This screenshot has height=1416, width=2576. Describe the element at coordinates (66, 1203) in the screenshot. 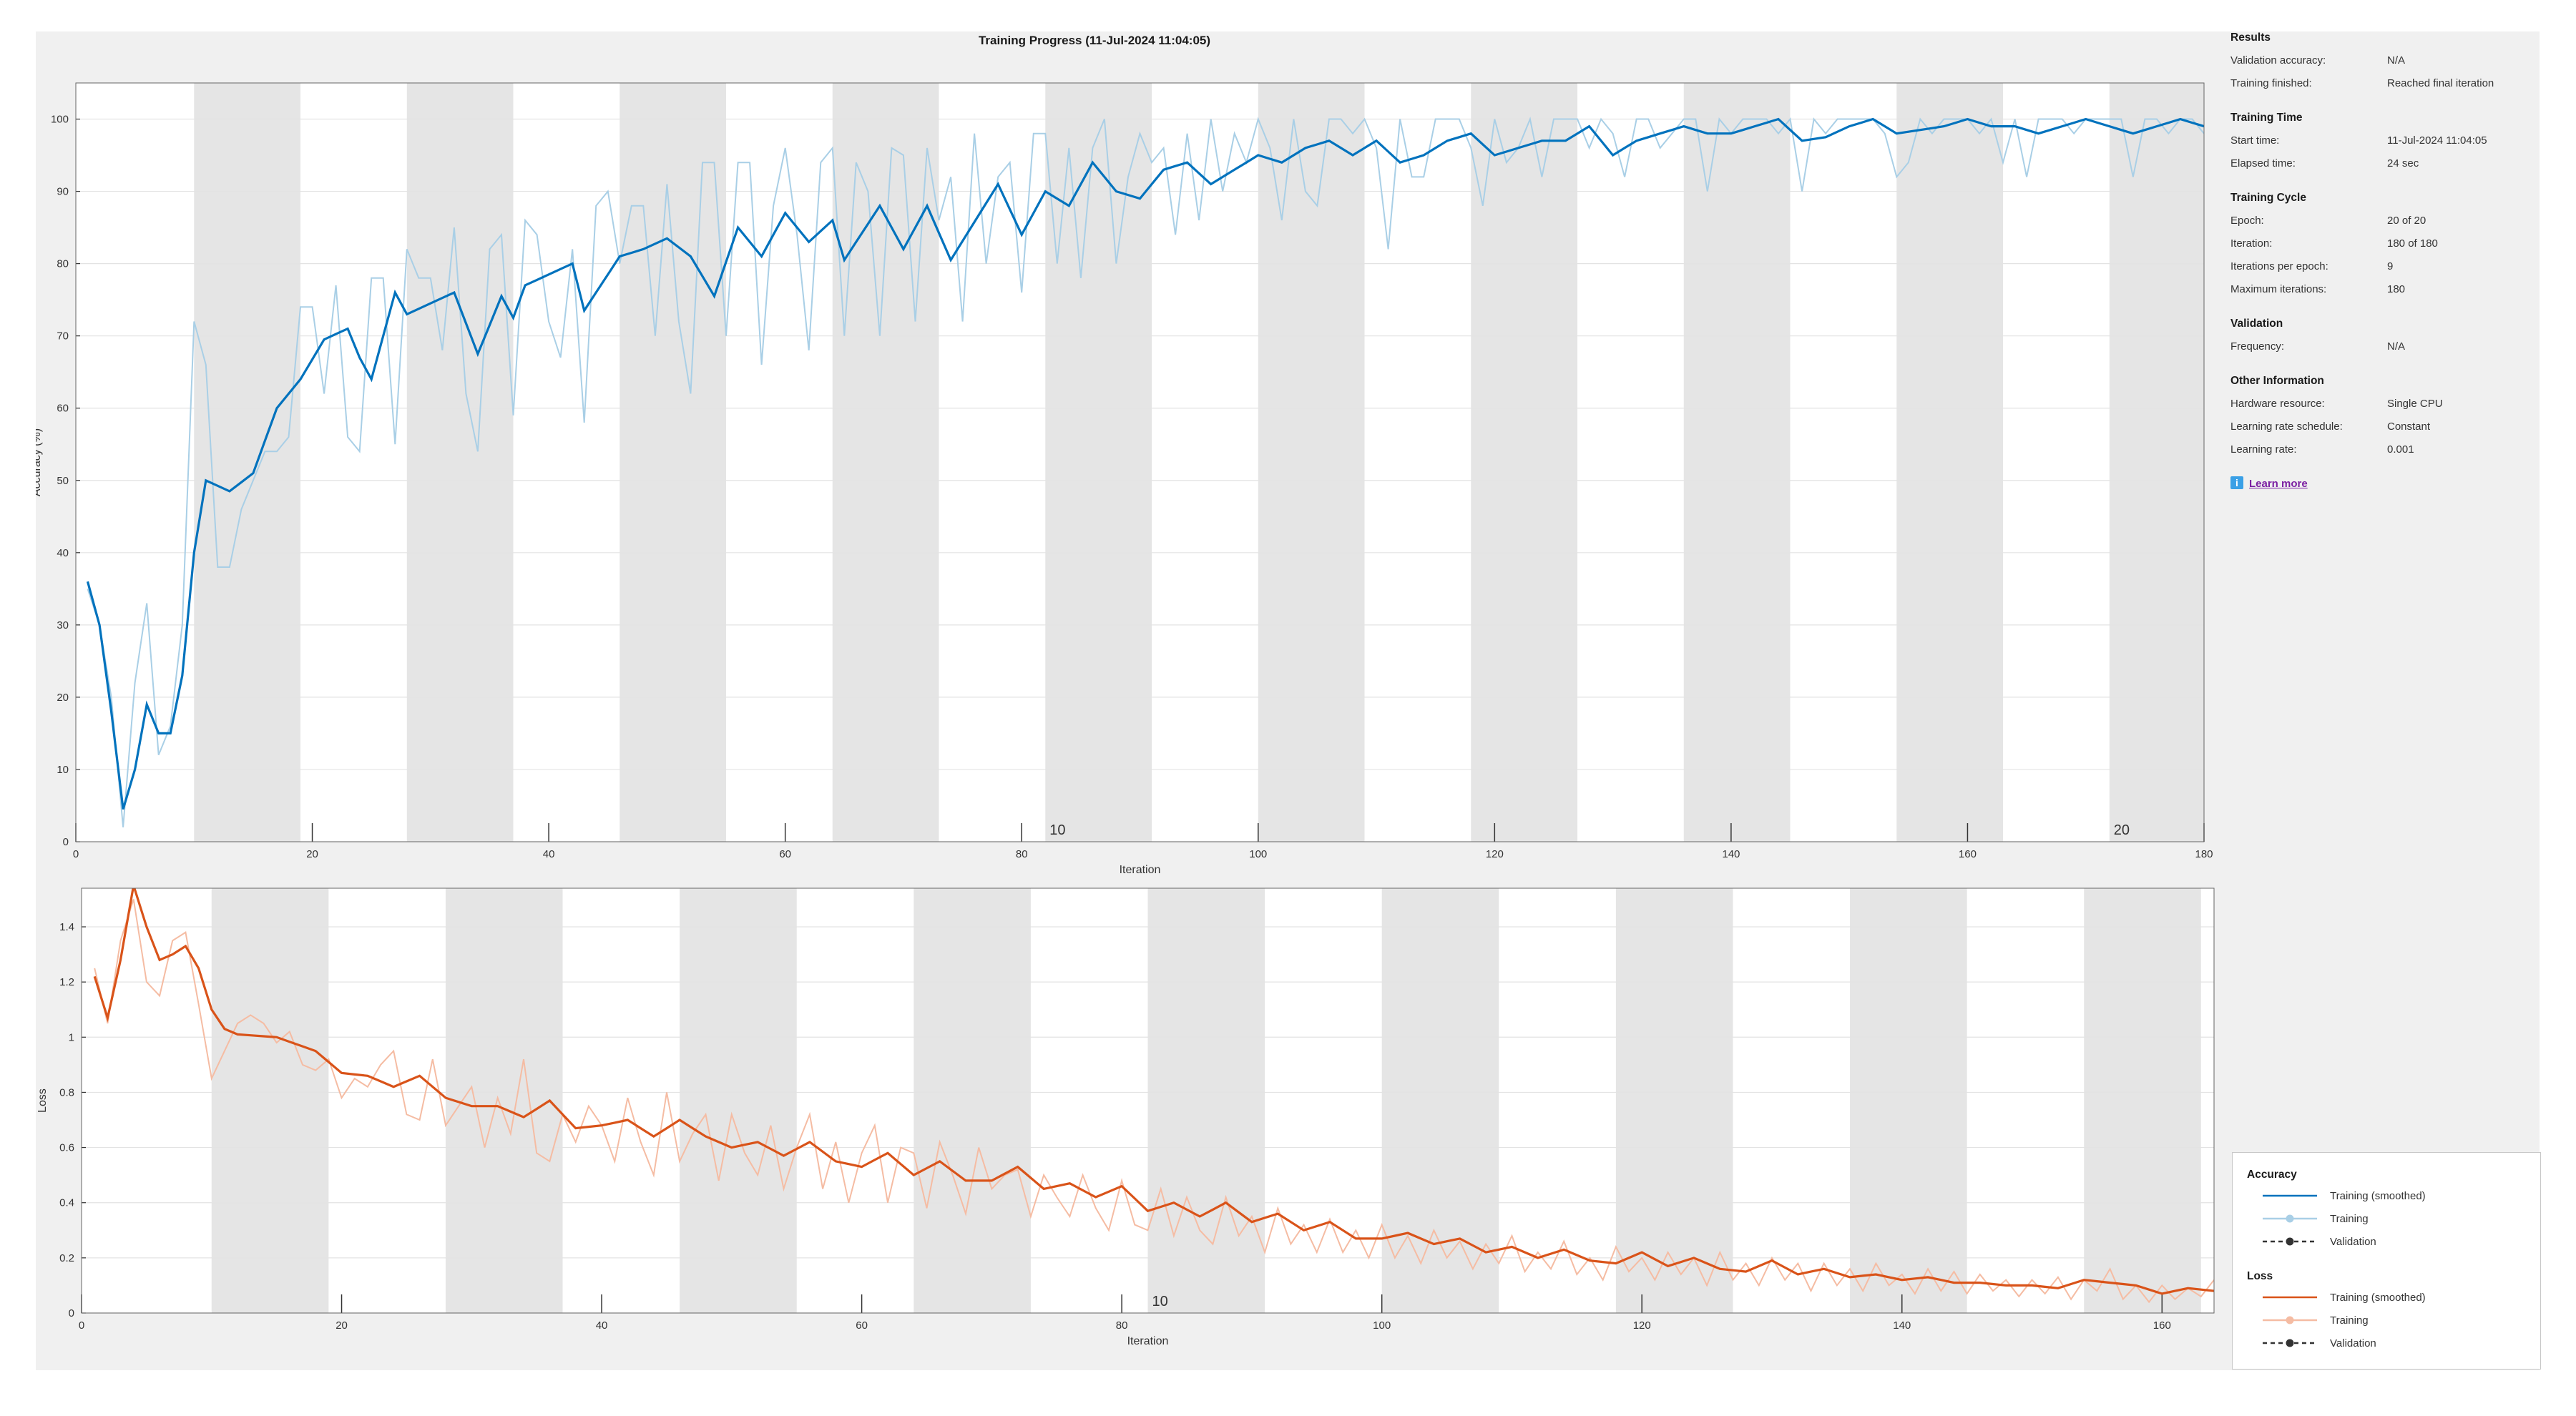

I see `y-tick-label: 0.4` at that location.